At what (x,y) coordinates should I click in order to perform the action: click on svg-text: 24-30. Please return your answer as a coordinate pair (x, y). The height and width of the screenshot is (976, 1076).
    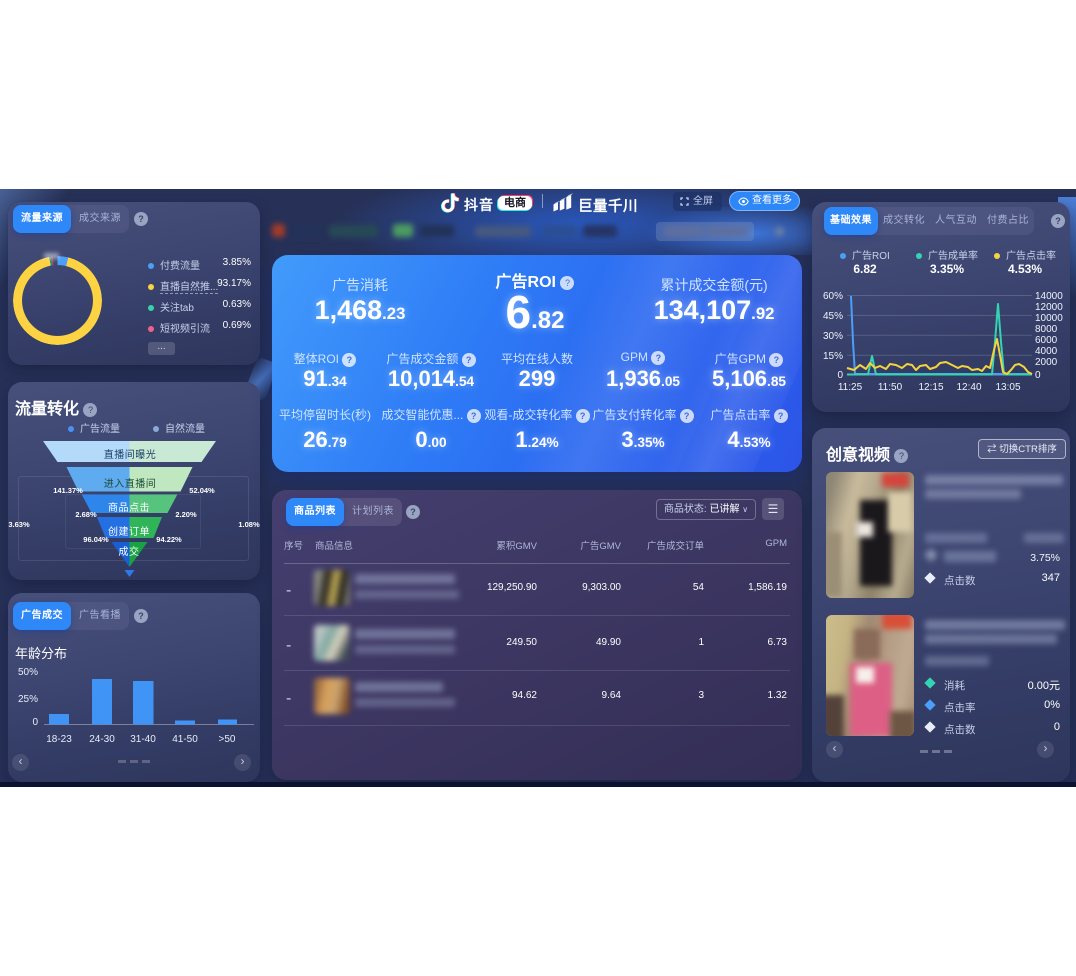
    Looking at the image, I should click on (102, 739).